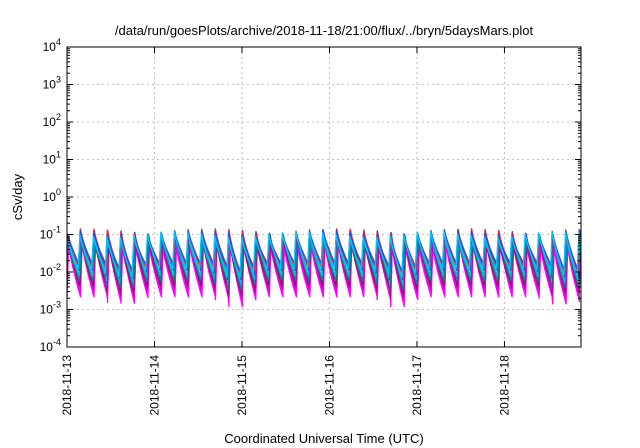 The height and width of the screenshot is (448, 640). Describe the element at coordinates (50, 270) in the screenshot. I see `y-tick-label: 10⁻²` at that location.